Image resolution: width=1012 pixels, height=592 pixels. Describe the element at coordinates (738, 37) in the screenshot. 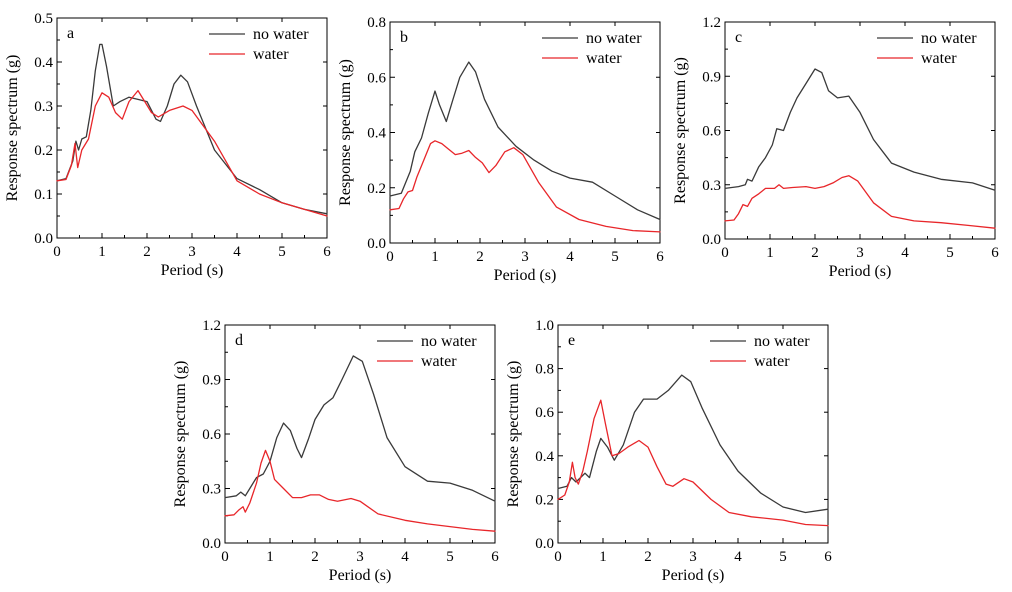

I see `panel-letter: c` at that location.